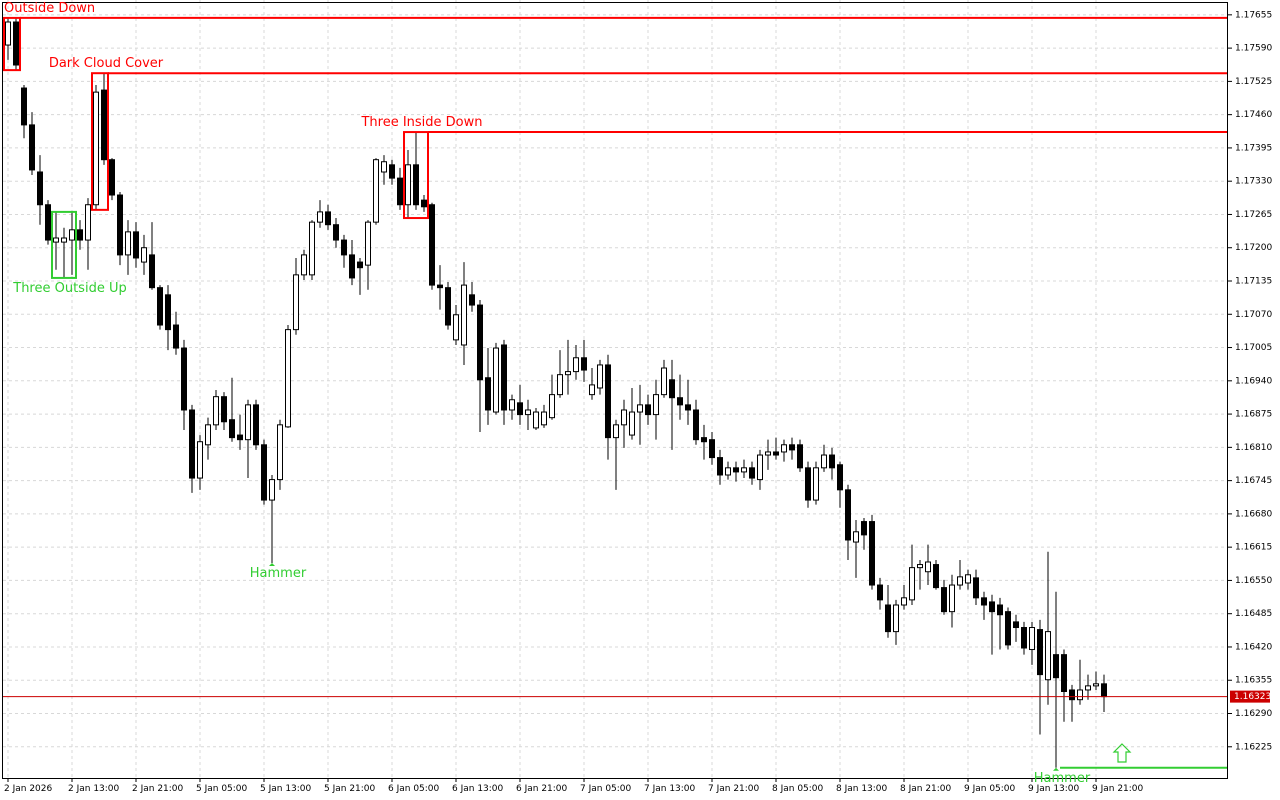  What do you see at coordinates (1253, 49) in the screenshot?
I see `y-tick-label: 1.17590` at bounding box center [1253, 49].